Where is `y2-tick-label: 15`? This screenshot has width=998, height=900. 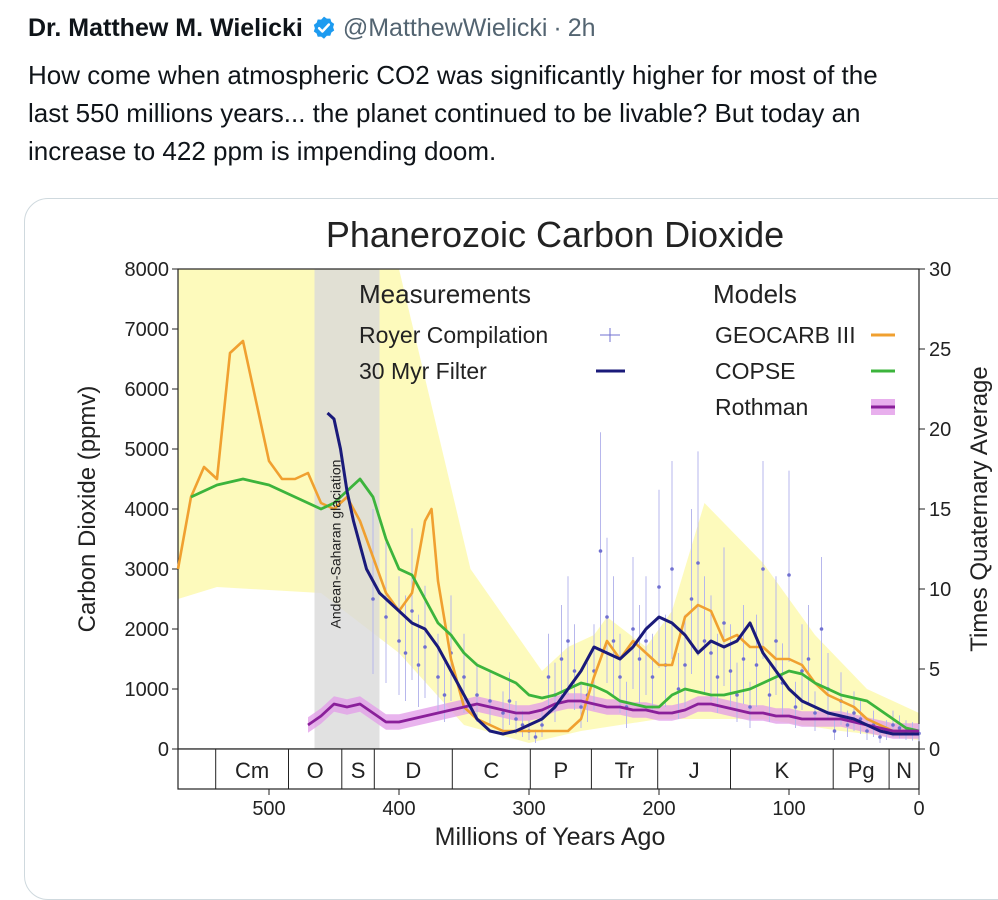
y2-tick-label: 15 is located at coordinates (940, 510).